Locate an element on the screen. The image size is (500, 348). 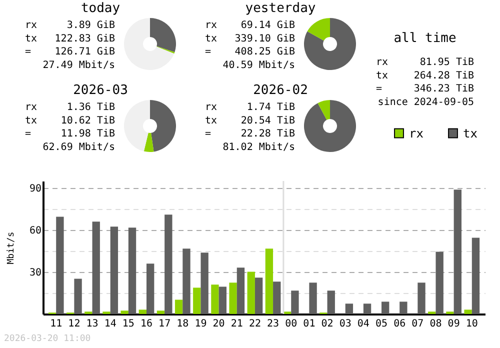
text: rx 1.74 TiB is located at coordinates (250, 107).